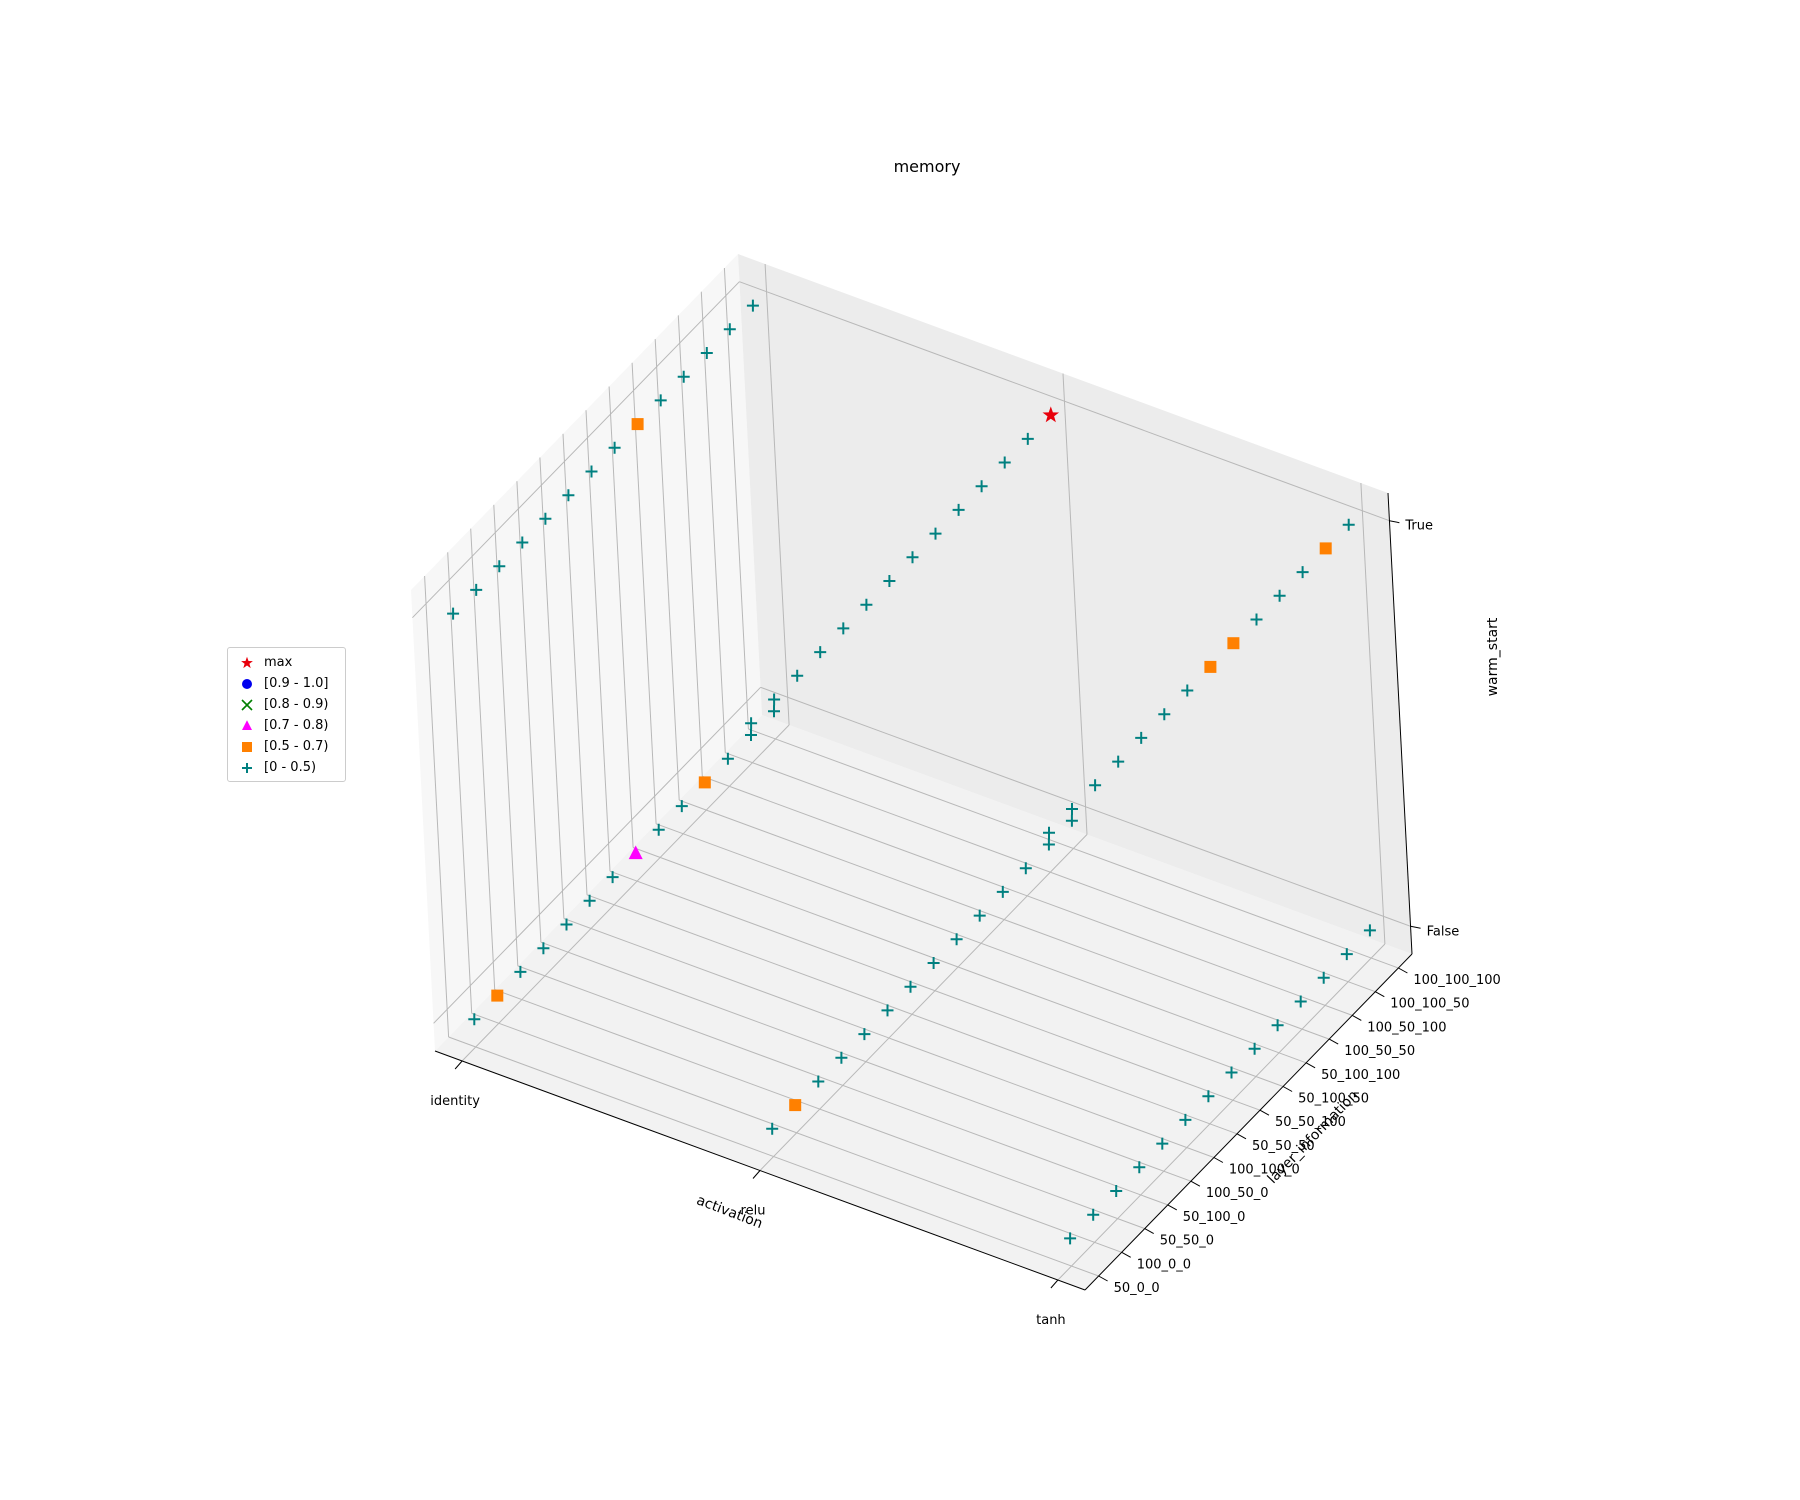  Describe the element at coordinates (1333, 1099) in the screenshot. I see `tick-label-layer-information: 50_100_50` at that location.